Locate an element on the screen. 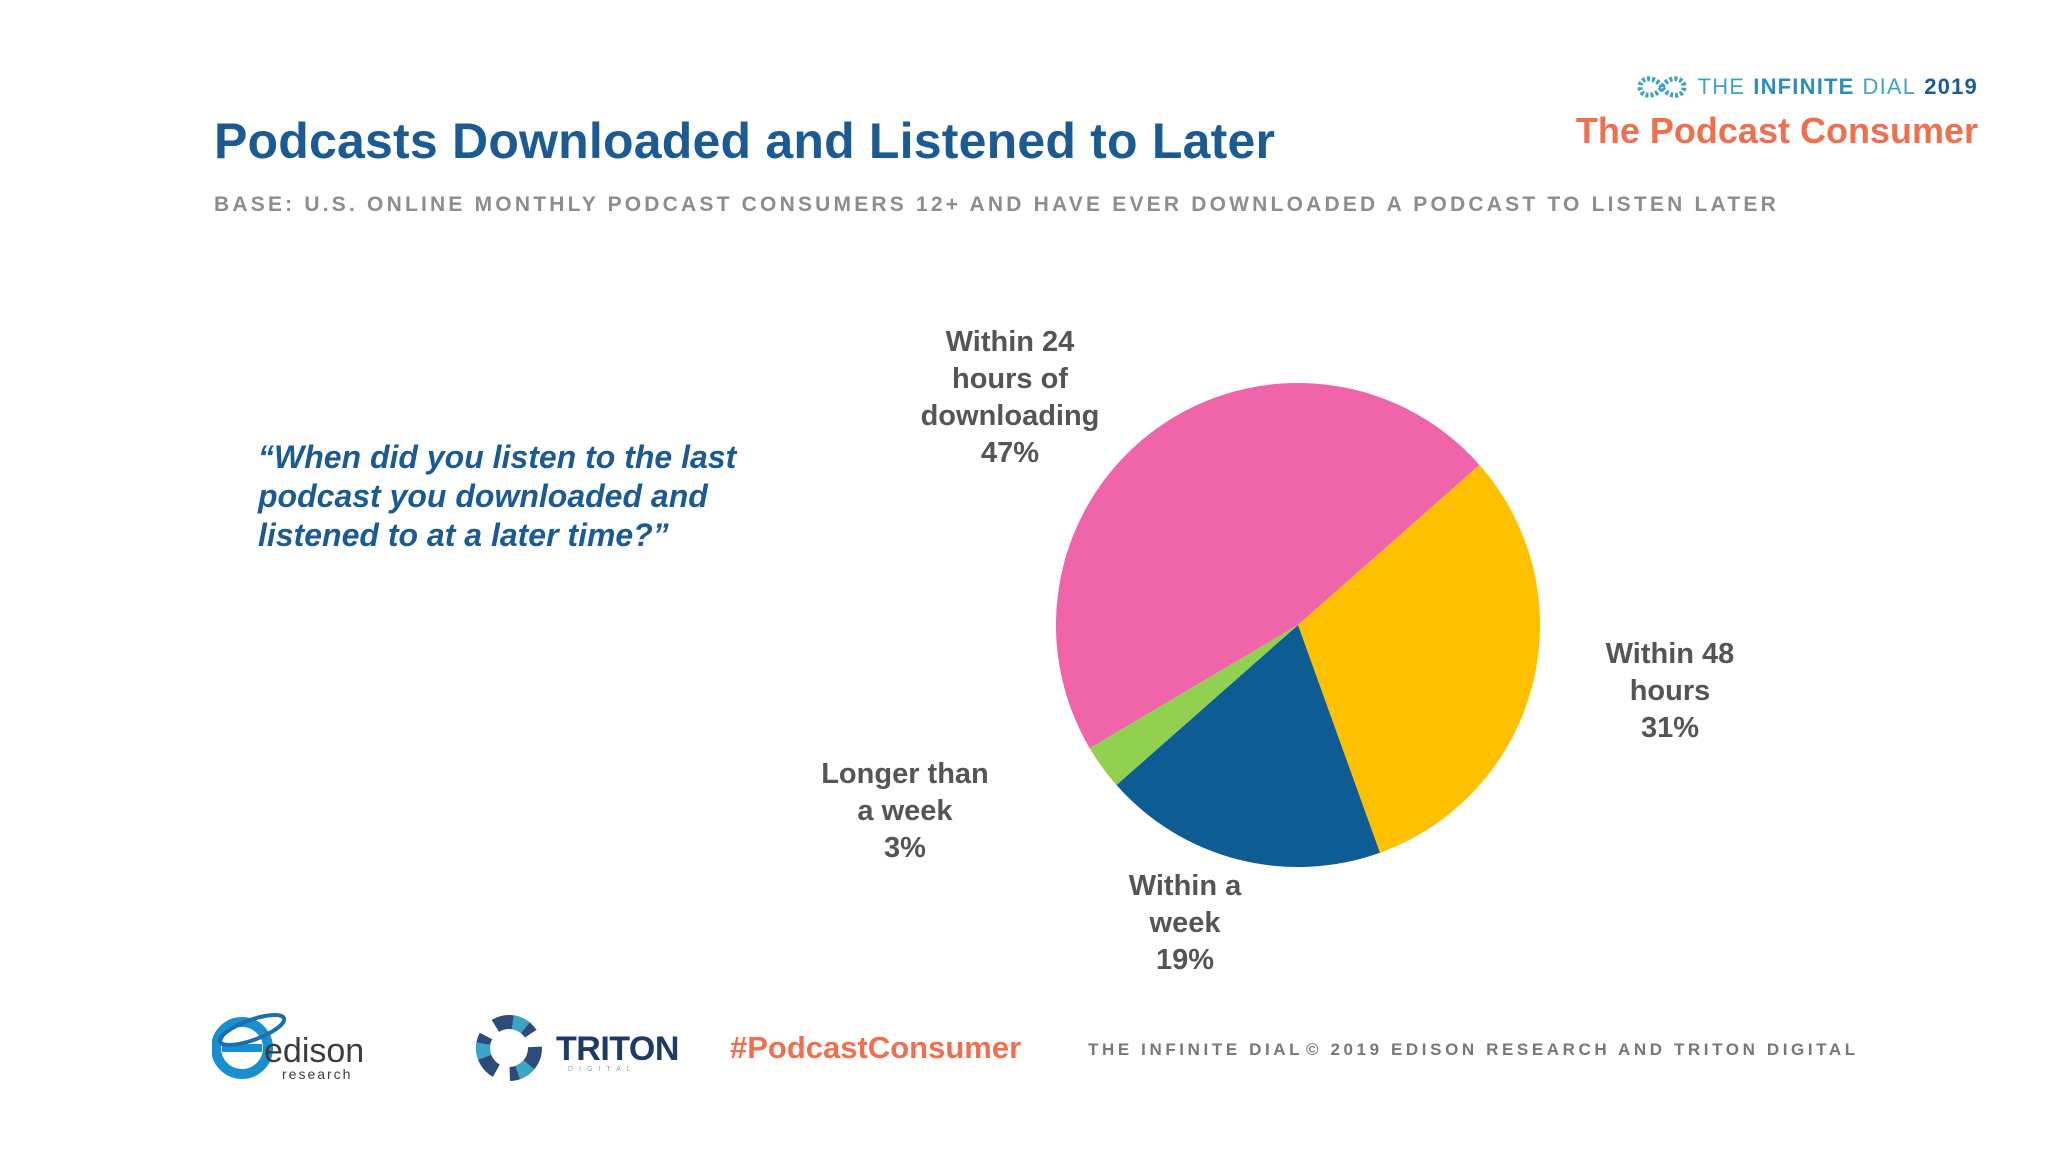 Image resolution: width=2048 pixels, height=1152 pixels. infinite-dial-brand: THE INFINITE DIAL 2019 is located at coordinates (1777, 87).